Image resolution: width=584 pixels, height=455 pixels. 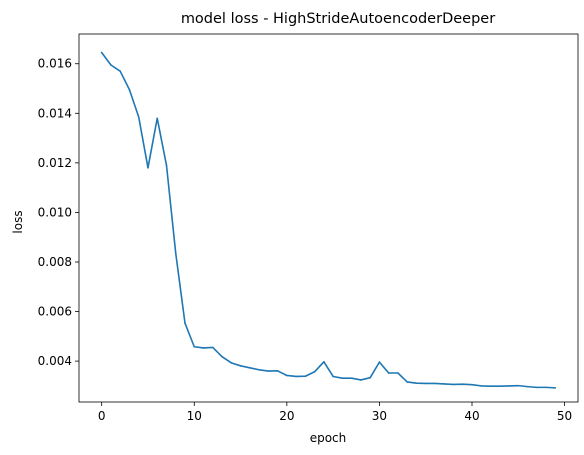 What do you see at coordinates (18, 221) in the screenshot?
I see `y-axis-label: loss` at bounding box center [18, 221].